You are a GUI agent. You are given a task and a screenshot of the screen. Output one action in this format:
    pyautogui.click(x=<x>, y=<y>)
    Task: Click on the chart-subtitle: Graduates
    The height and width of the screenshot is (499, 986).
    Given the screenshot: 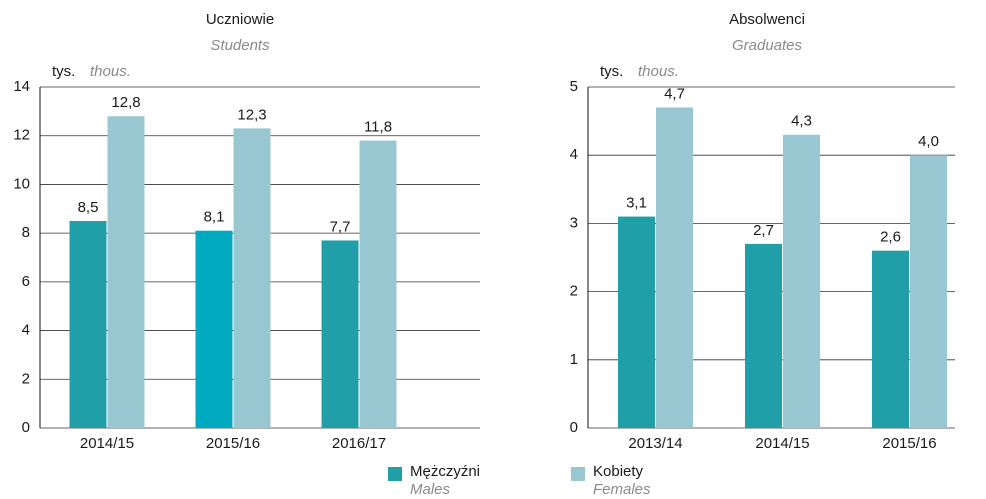 What is the action you would take?
    pyautogui.click(x=767, y=45)
    